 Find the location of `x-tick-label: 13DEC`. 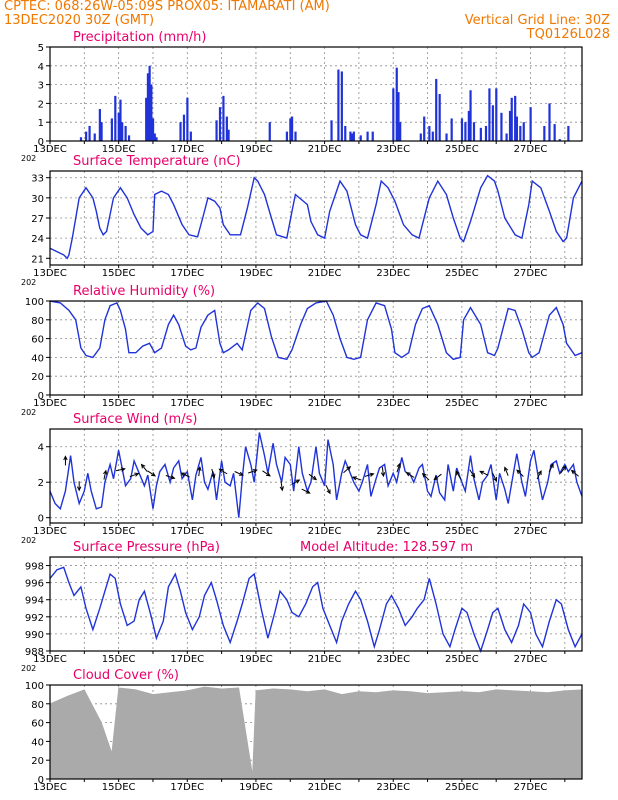

x-tick-label: 13DEC is located at coordinates (50, 403).